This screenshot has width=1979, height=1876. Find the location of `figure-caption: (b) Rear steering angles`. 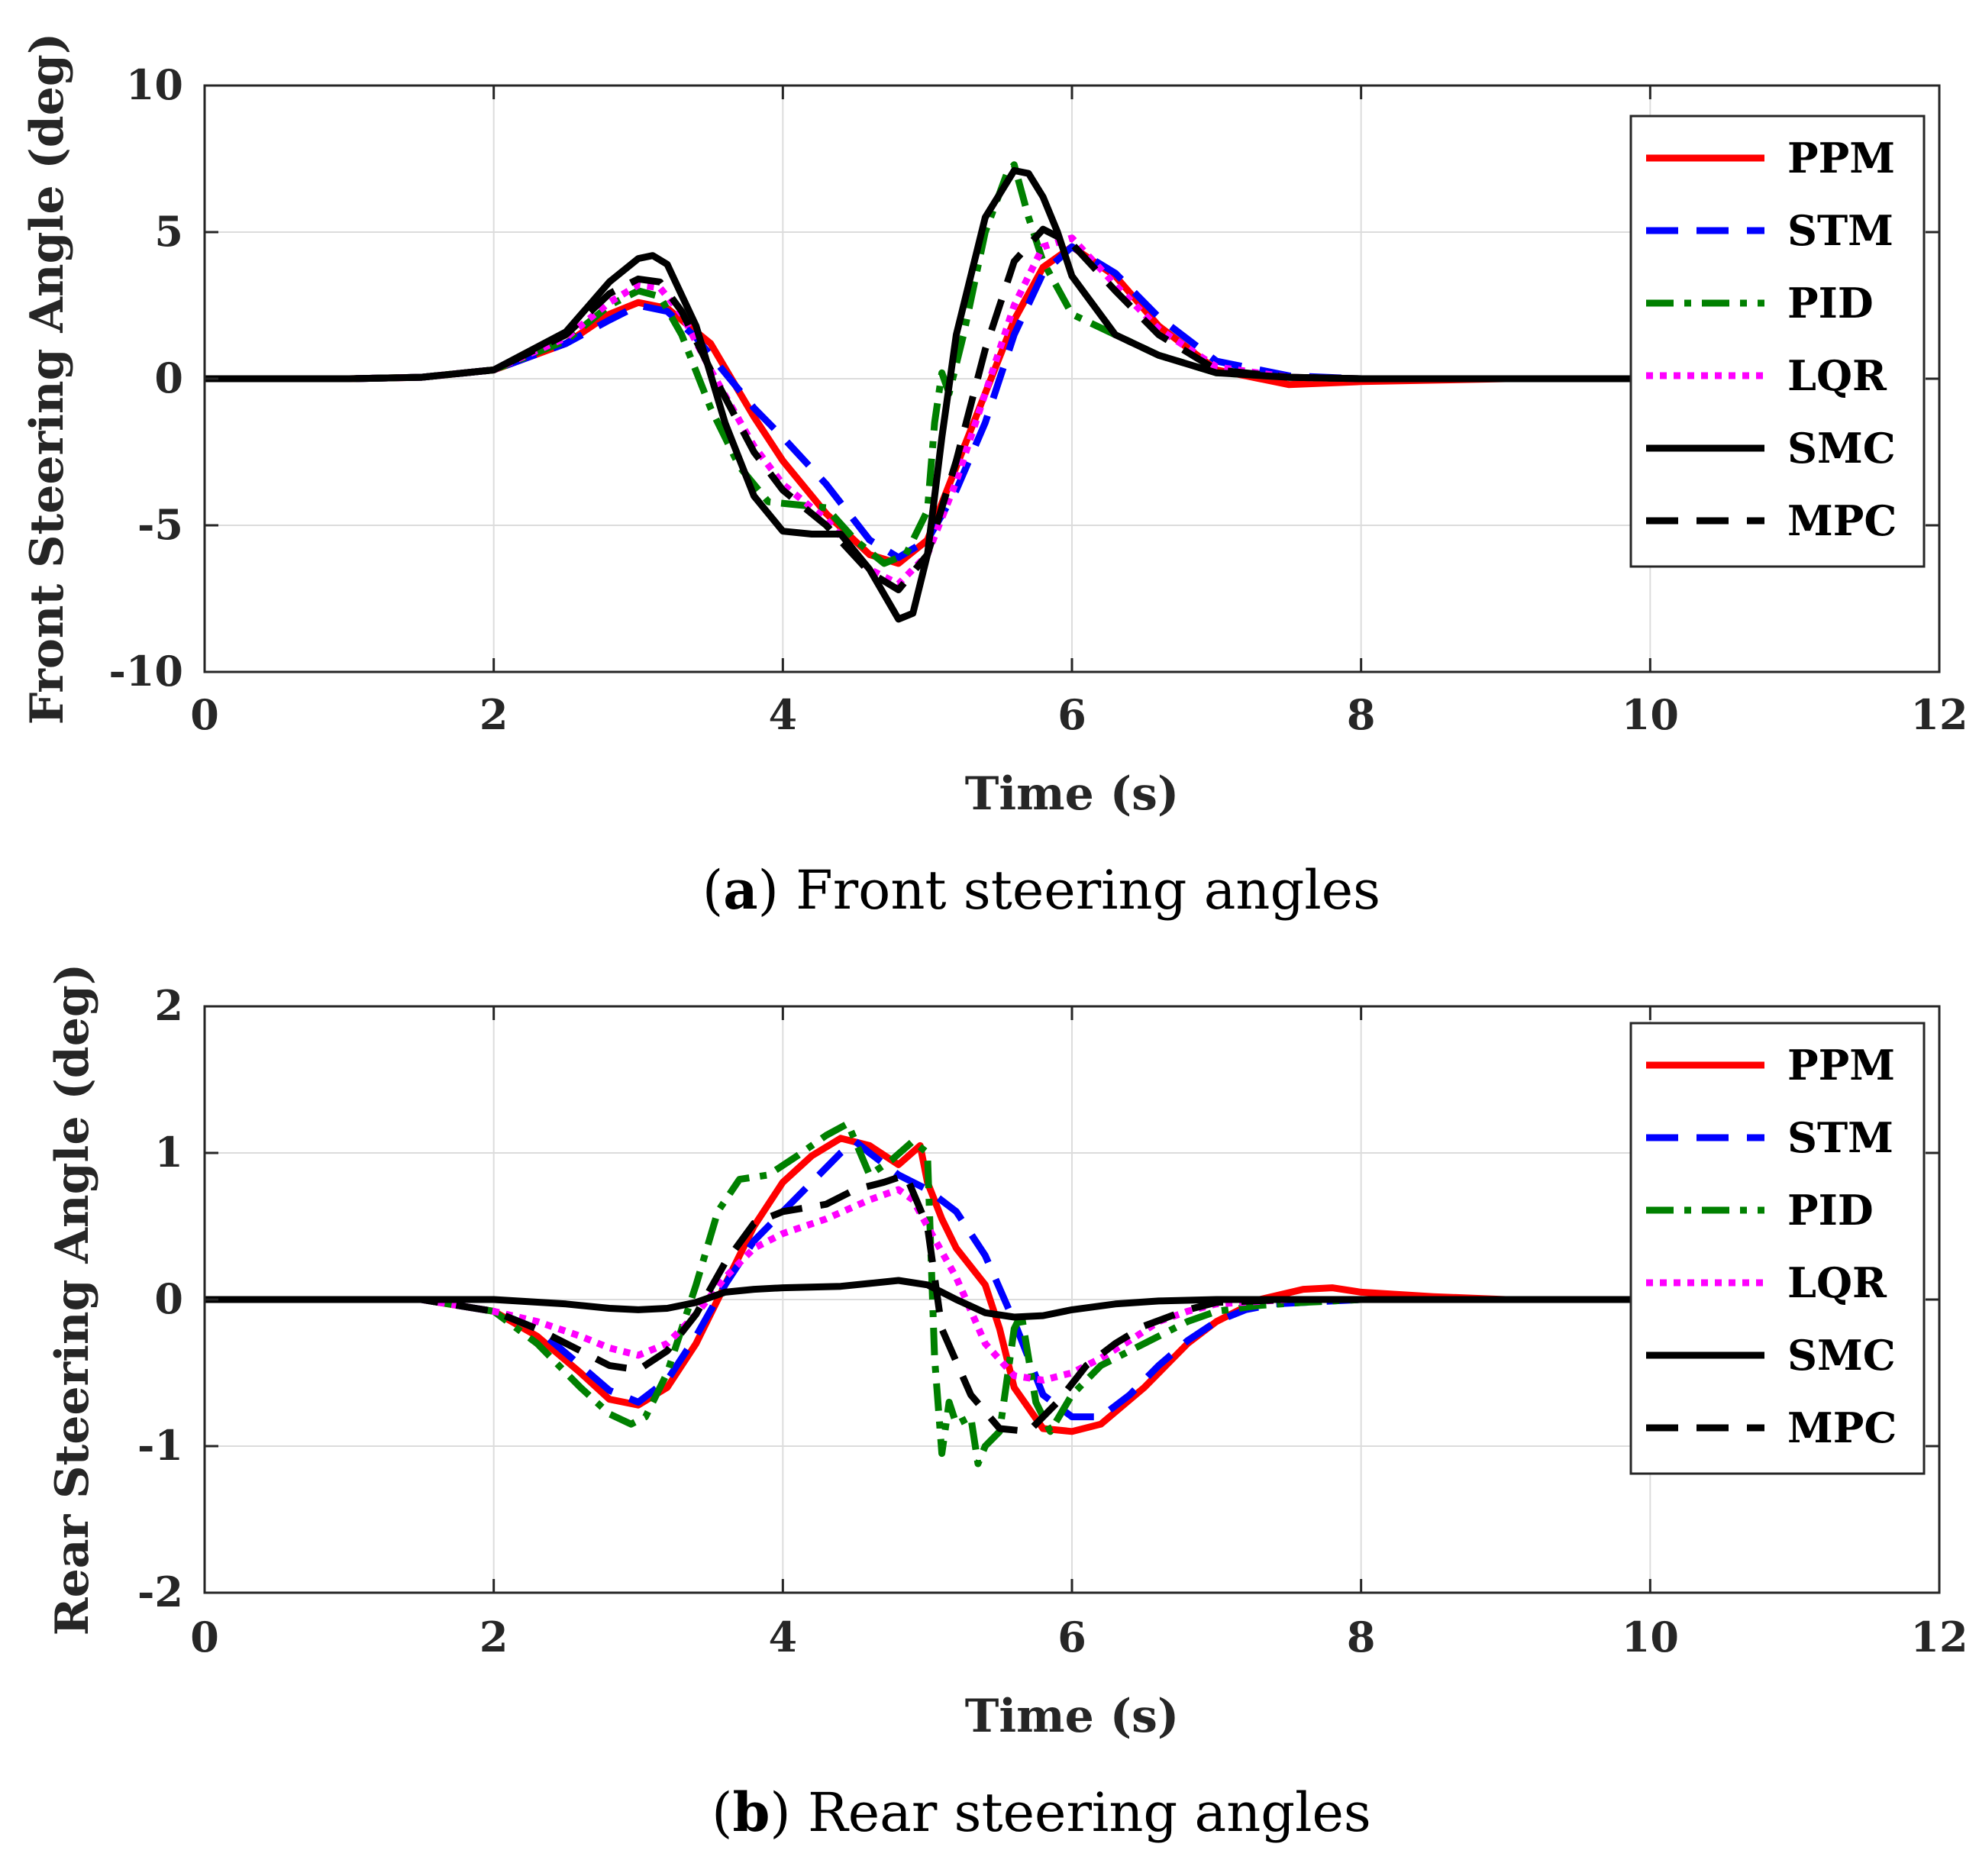

figure-caption: (b) Rear steering angles is located at coordinates (1041, 1812).